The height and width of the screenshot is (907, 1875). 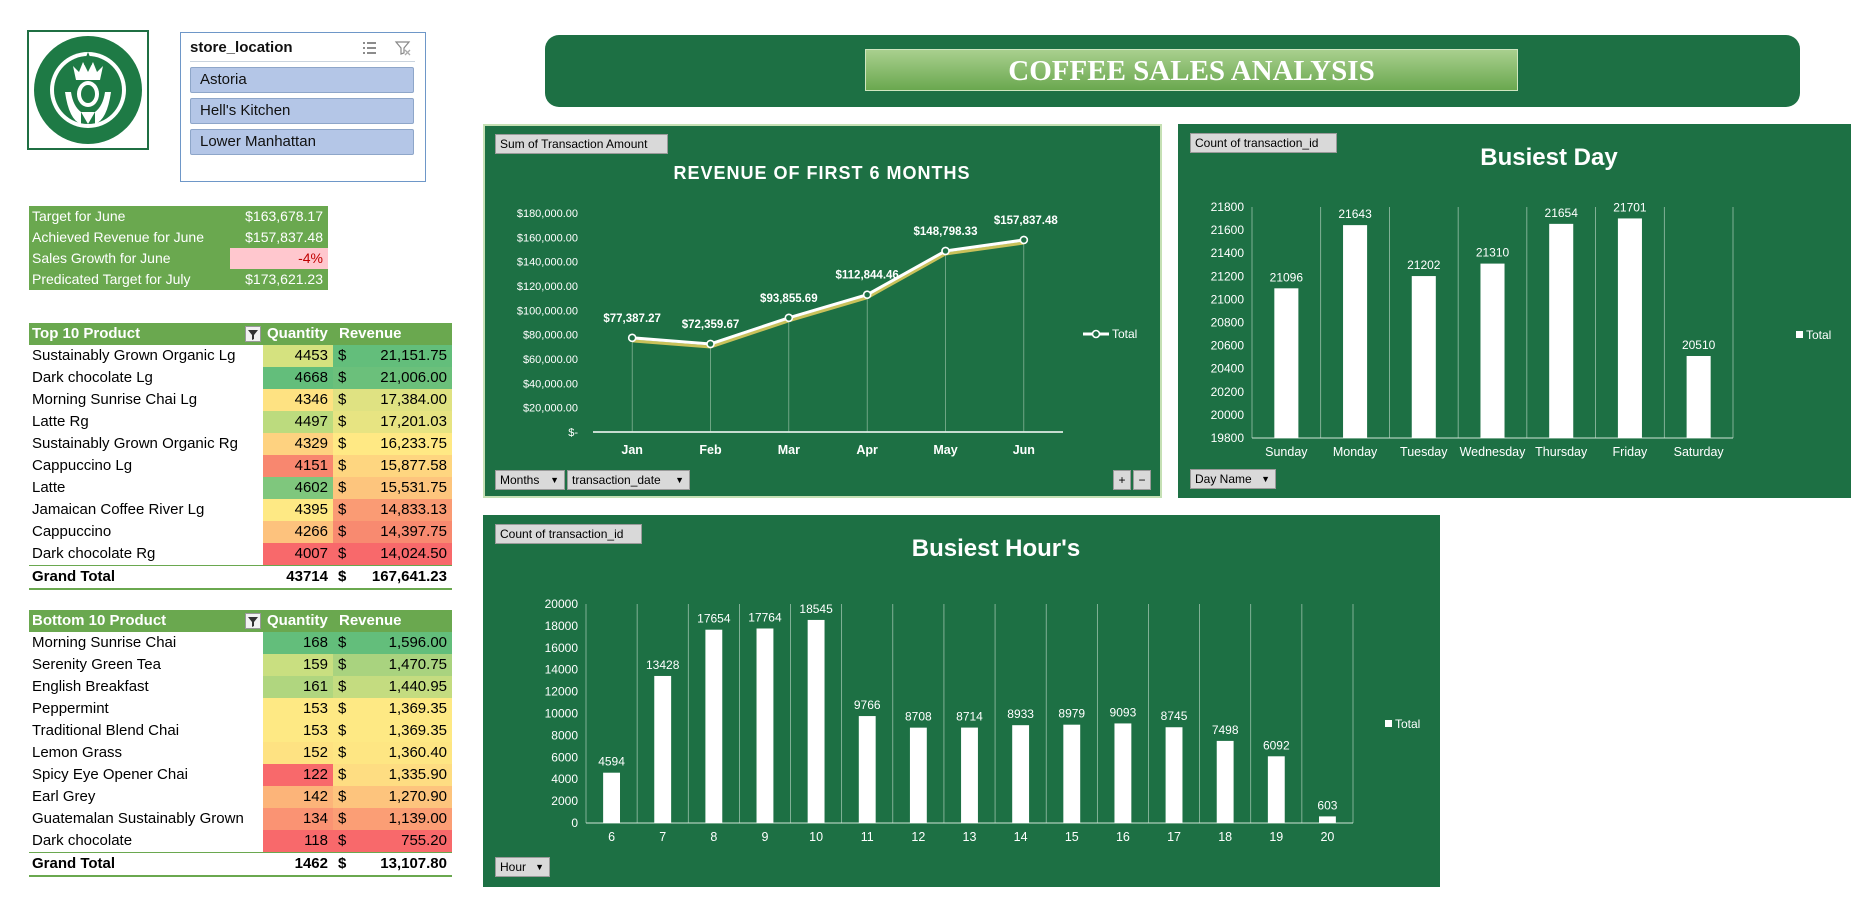 I want to click on x-tick-label: Friday, so click(x=1630, y=452).